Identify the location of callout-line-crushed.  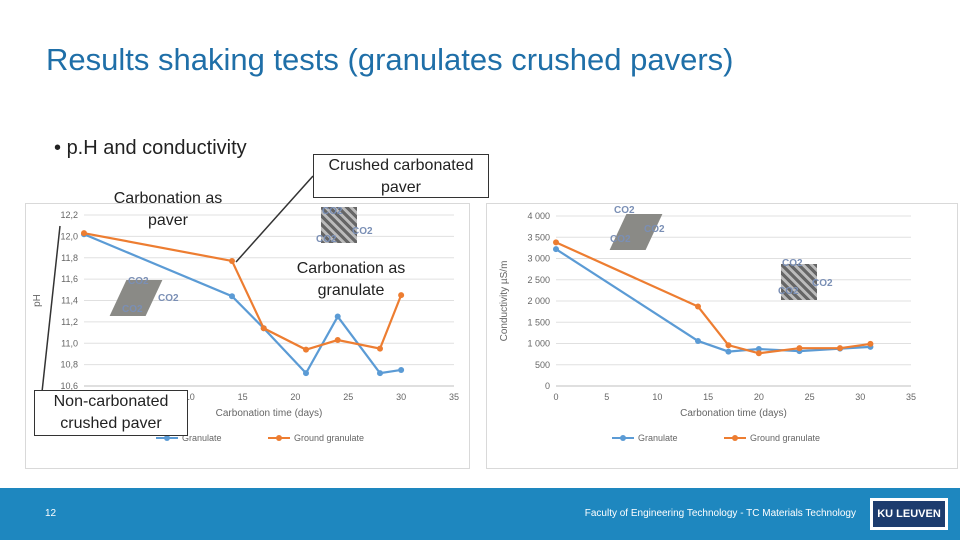
(274, 219).